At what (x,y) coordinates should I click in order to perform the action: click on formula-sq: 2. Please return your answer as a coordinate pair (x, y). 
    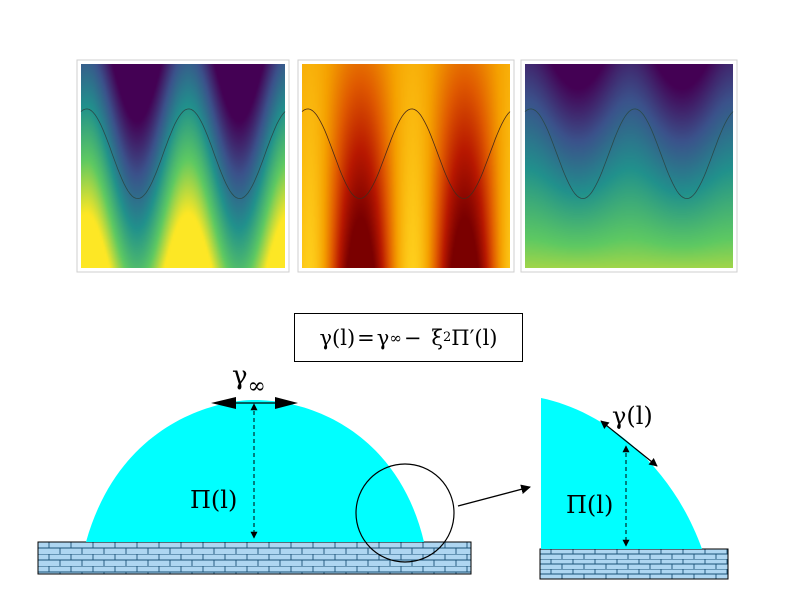
    Looking at the image, I should click on (447, 337).